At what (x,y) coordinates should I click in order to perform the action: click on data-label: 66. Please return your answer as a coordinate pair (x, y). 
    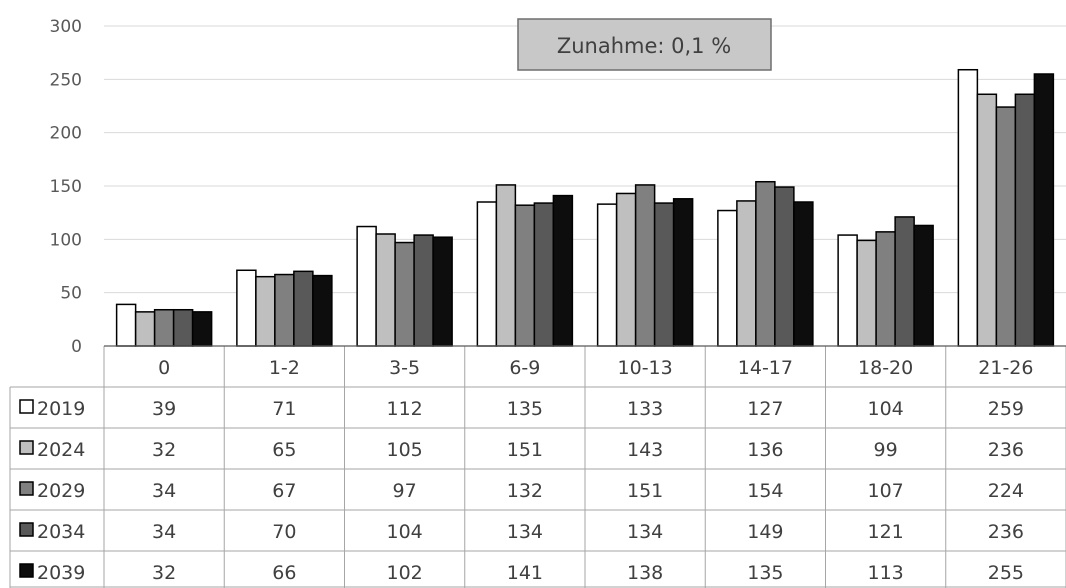
    Looking at the image, I should click on (284, 573).